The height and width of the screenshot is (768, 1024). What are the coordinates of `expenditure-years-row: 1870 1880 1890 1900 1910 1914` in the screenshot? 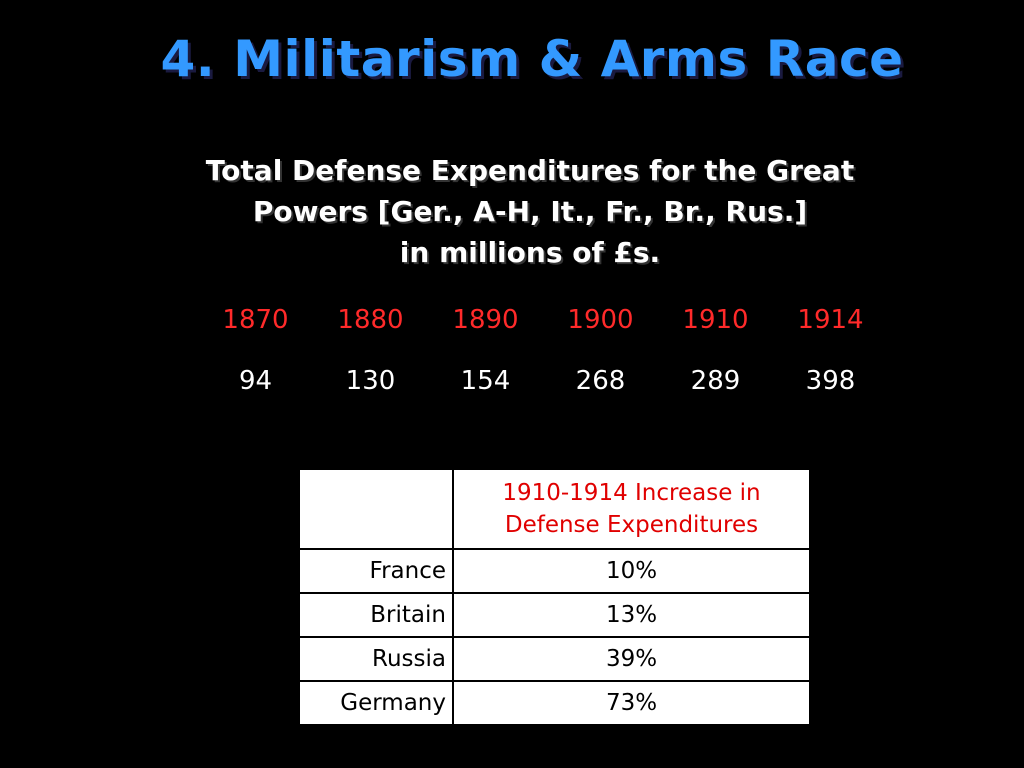 It's located at (543, 320).